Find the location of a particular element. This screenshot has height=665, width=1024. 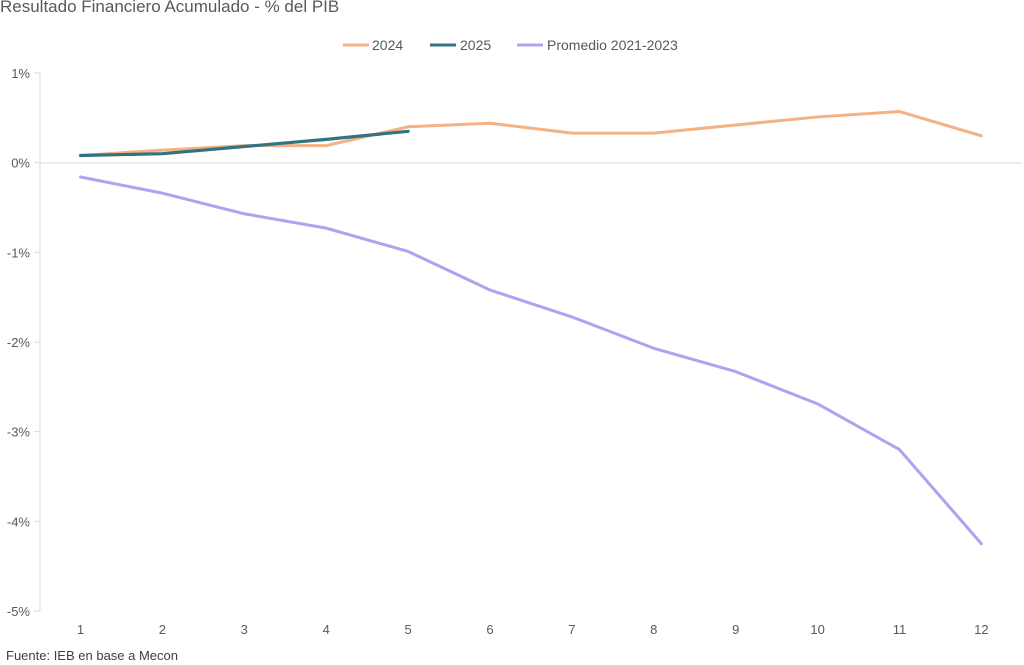

legend-label: Promedio 2021-2023 is located at coordinates (612, 45).